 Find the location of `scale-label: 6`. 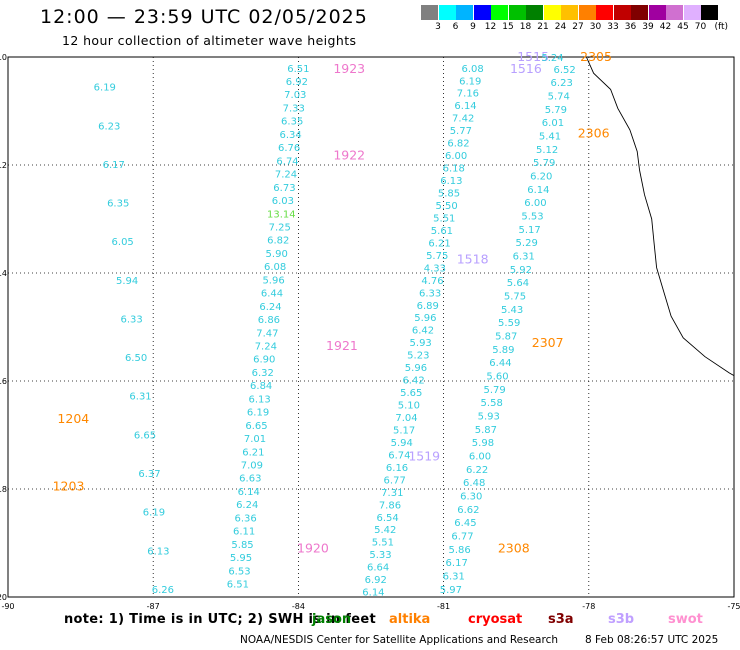

scale-label: 6 is located at coordinates (455, 27).